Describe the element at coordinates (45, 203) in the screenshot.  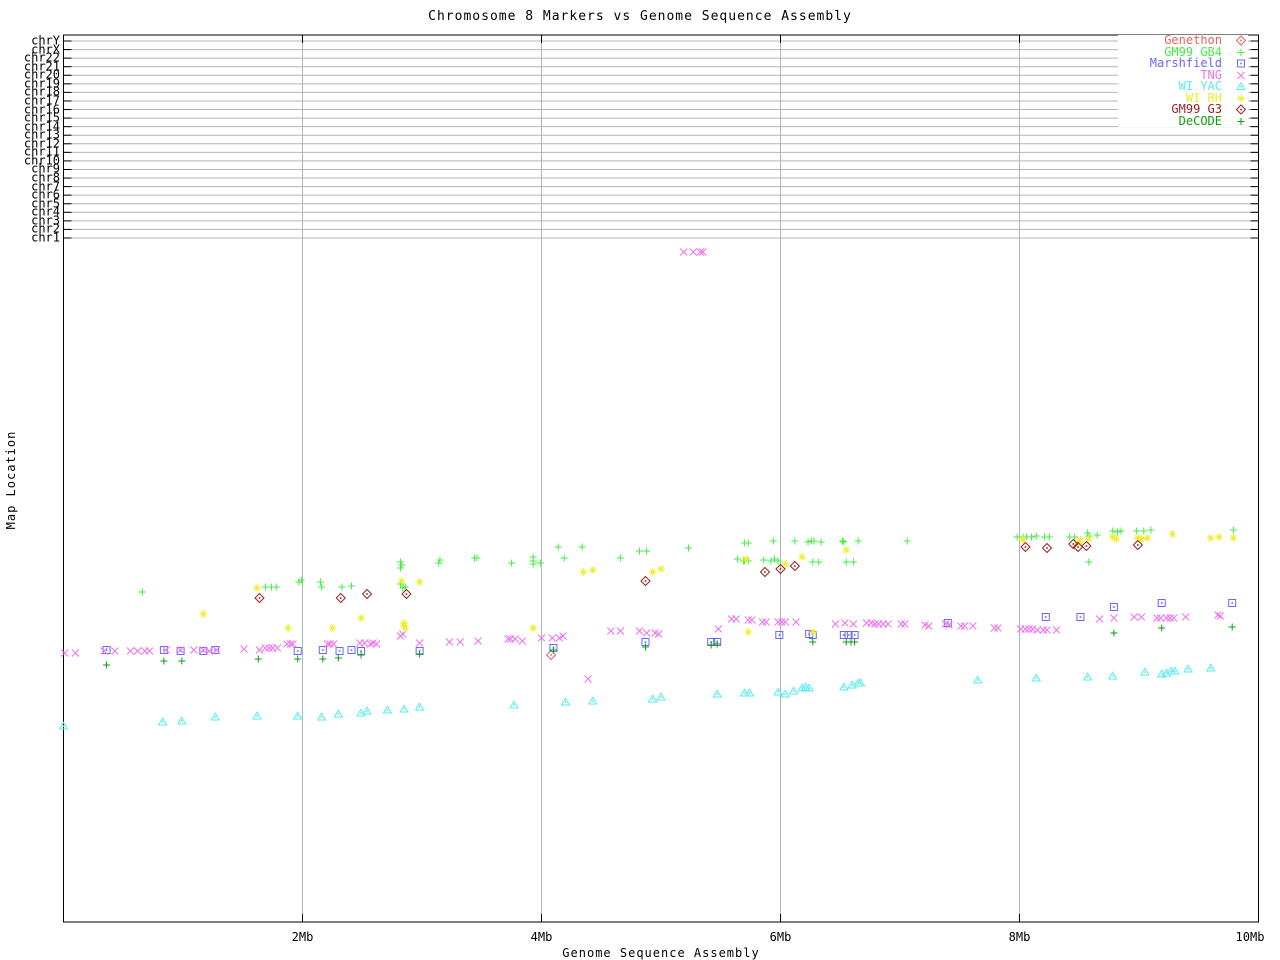
I see `y-tick-label-chr5: chr5` at that location.